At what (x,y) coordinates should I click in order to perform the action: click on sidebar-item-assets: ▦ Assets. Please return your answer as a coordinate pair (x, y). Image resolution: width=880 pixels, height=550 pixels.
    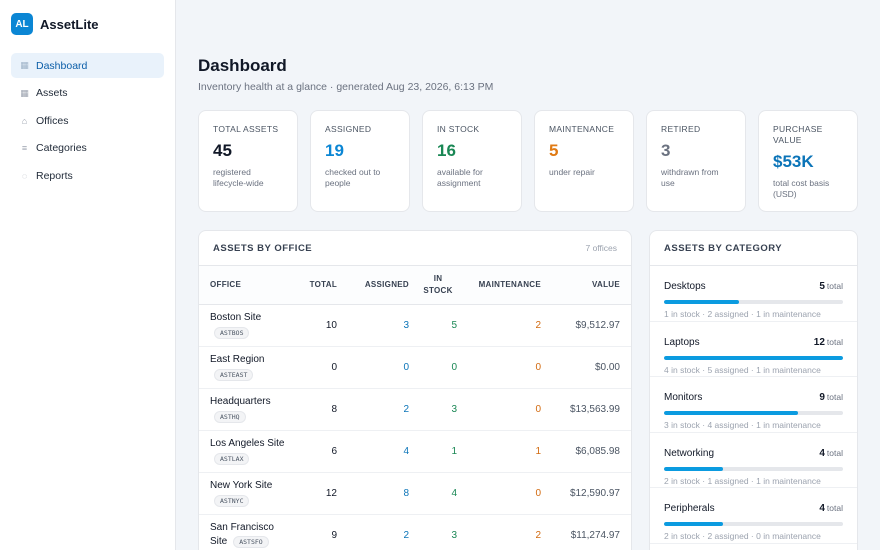
    Looking at the image, I should click on (87, 93).